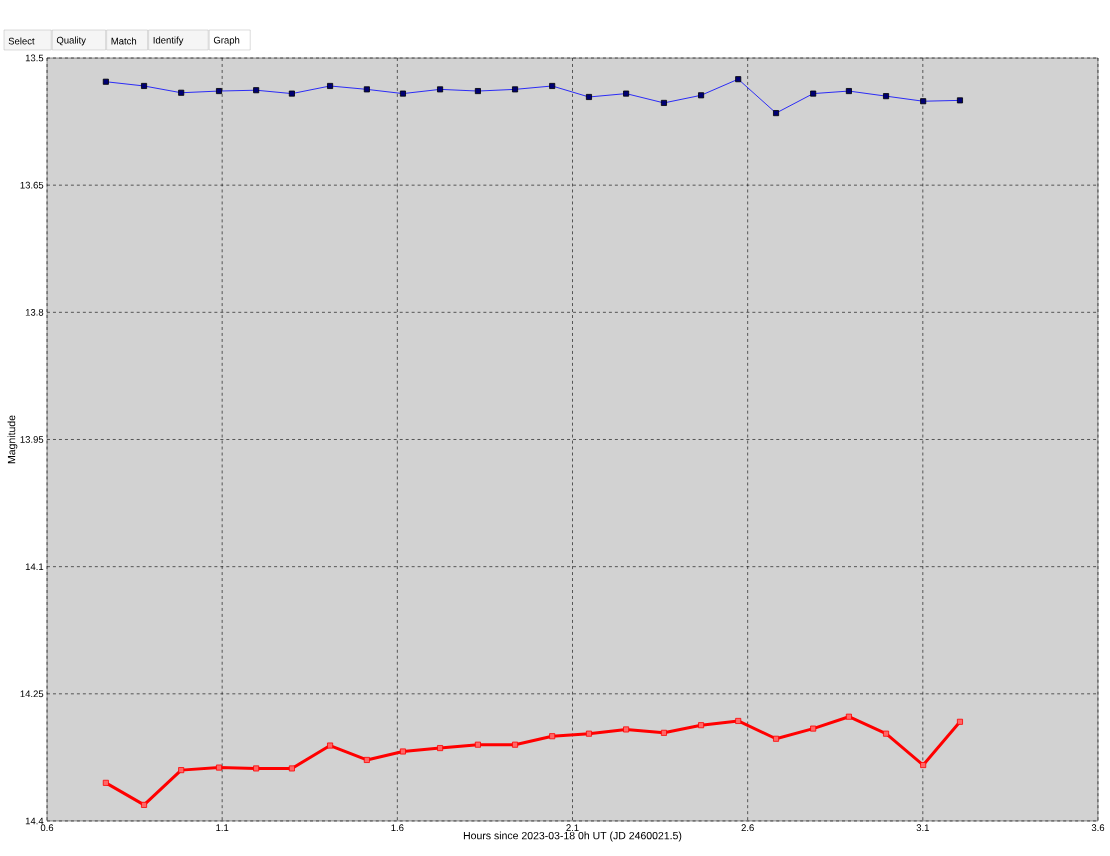  What do you see at coordinates (32, 694) in the screenshot?
I see `y-tick-label: 14.25` at bounding box center [32, 694].